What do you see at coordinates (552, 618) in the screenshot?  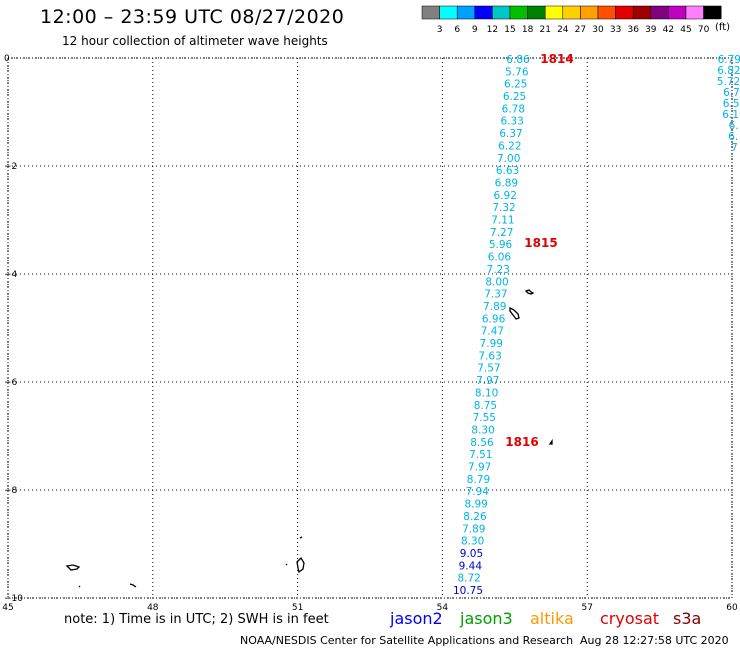 I see `satellite-altika: altika` at bounding box center [552, 618].